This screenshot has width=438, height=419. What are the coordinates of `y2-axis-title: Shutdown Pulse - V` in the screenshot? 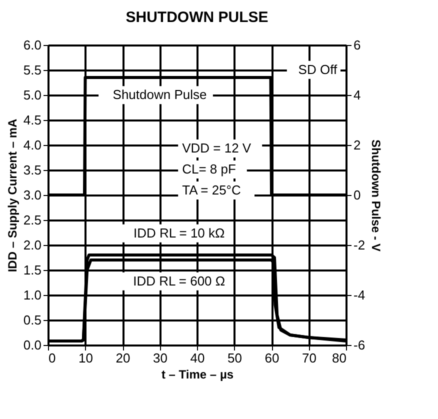 It's located at (376, 195).